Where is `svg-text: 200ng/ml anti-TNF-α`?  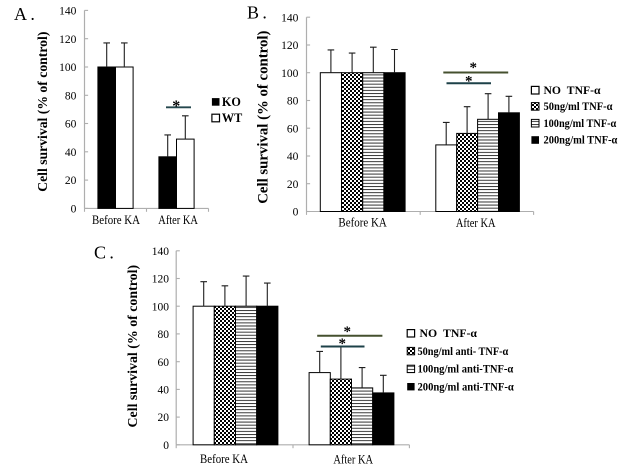
svg-text: 200ng/ml anti-TNF-α is located at coordinates (466, 386).